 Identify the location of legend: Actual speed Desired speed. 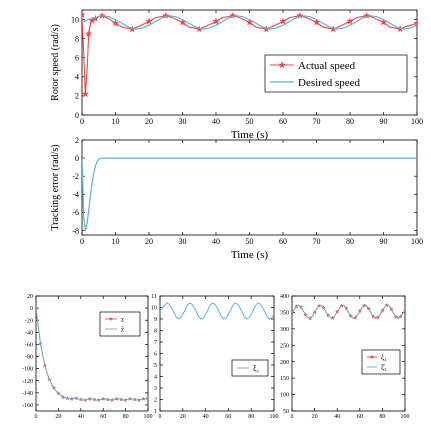
(336, 73).